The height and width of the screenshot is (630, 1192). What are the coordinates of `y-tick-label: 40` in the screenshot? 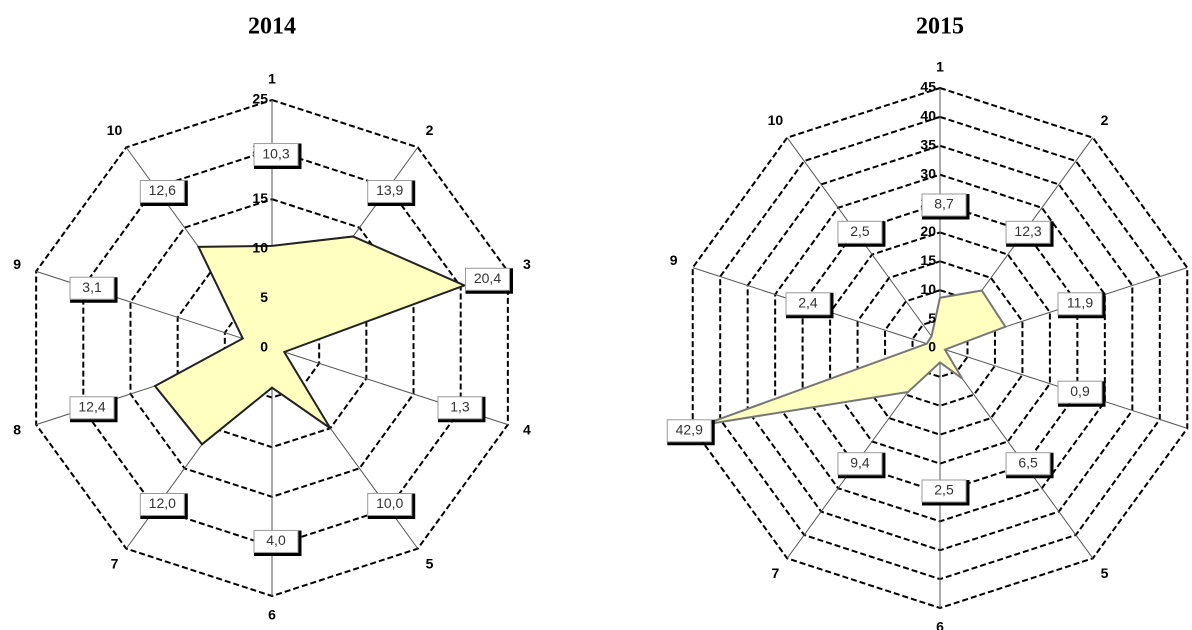 It's located at (928, 116).